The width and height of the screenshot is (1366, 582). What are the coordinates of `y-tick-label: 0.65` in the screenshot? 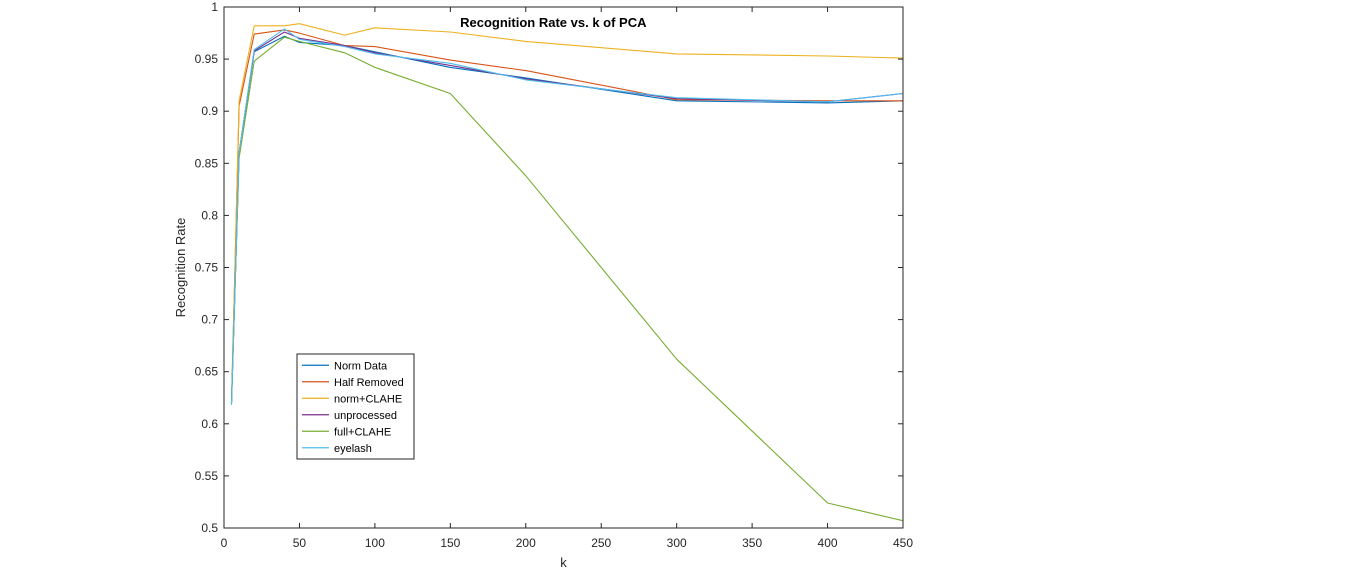 It's located at (207, 372).